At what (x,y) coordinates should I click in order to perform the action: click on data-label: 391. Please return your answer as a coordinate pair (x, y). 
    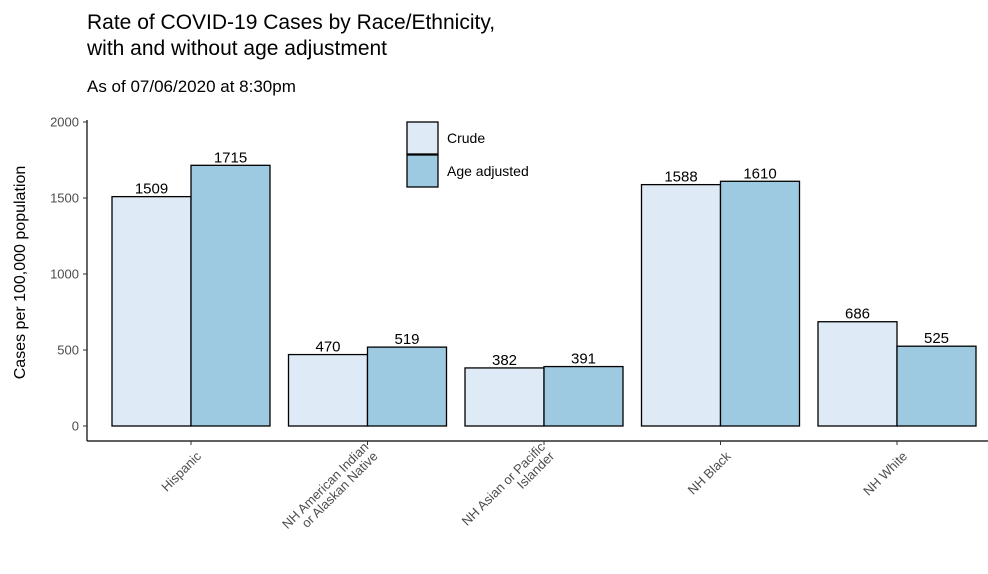
    Looking at the image, I should click on (583, 359).